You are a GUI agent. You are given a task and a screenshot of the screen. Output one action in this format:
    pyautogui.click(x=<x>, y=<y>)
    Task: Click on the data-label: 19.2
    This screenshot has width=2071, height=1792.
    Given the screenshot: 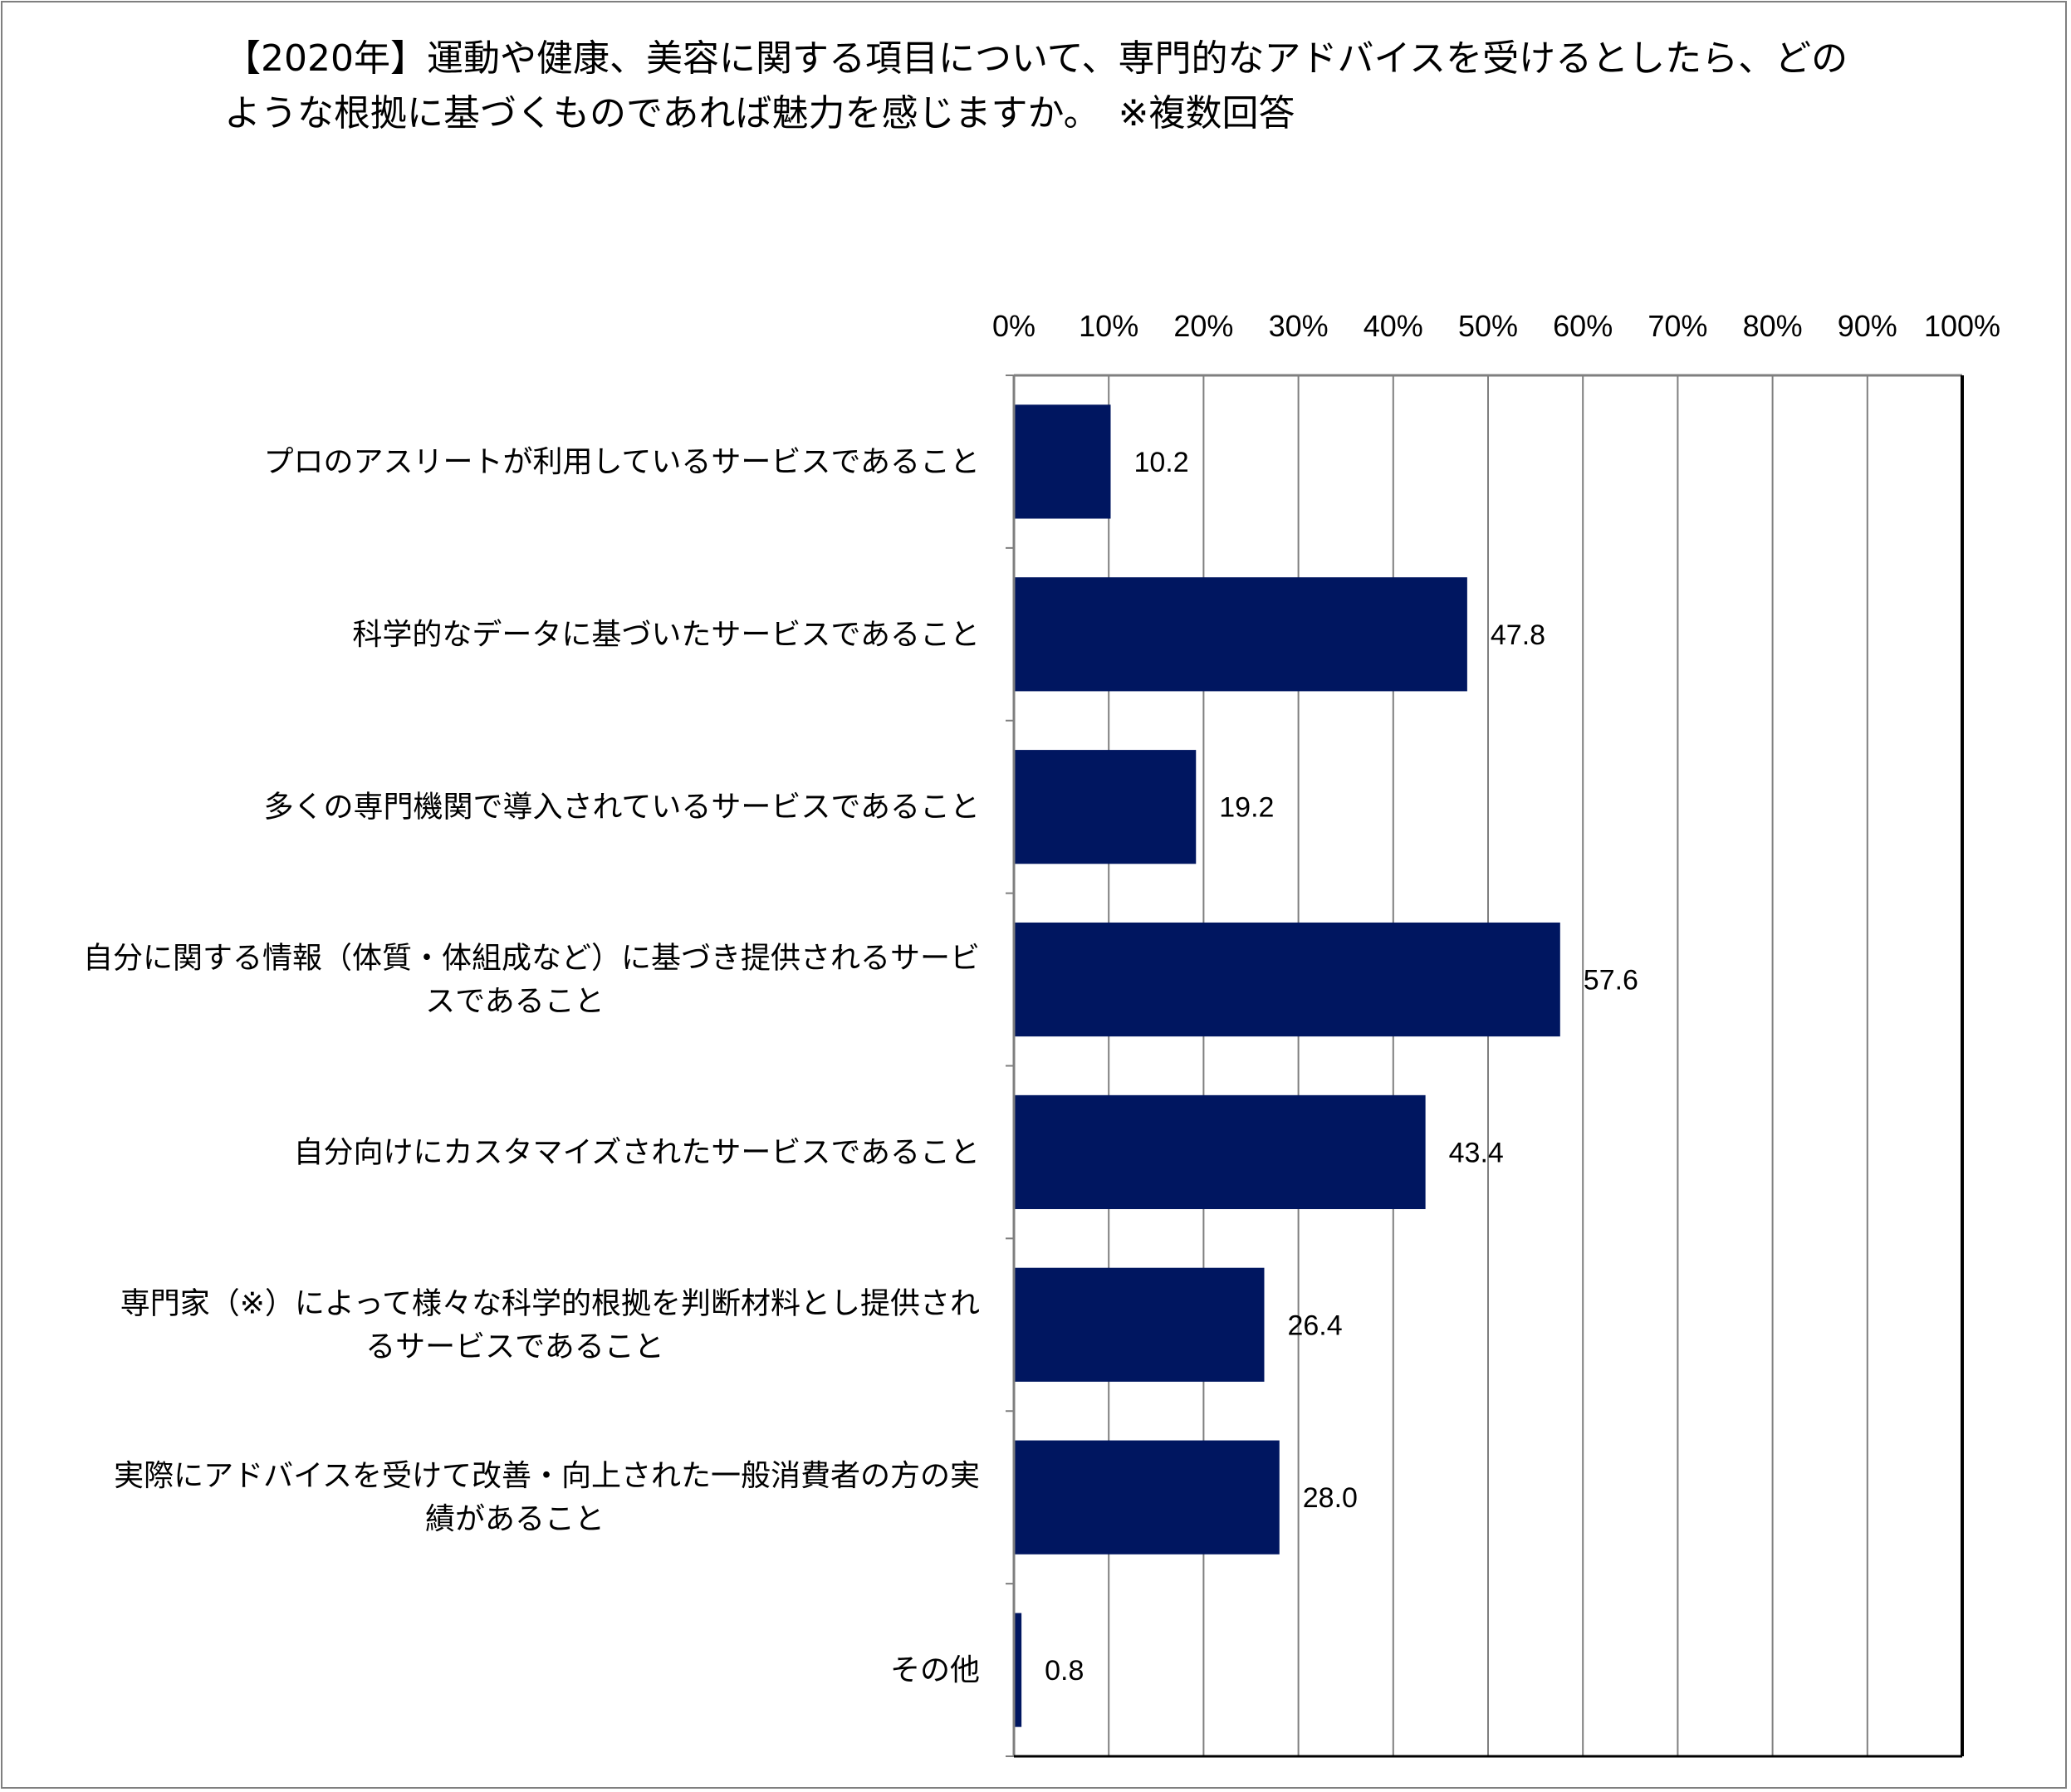 What is the action you would take?
    pyautogui.click(x=1247, y=808)
    